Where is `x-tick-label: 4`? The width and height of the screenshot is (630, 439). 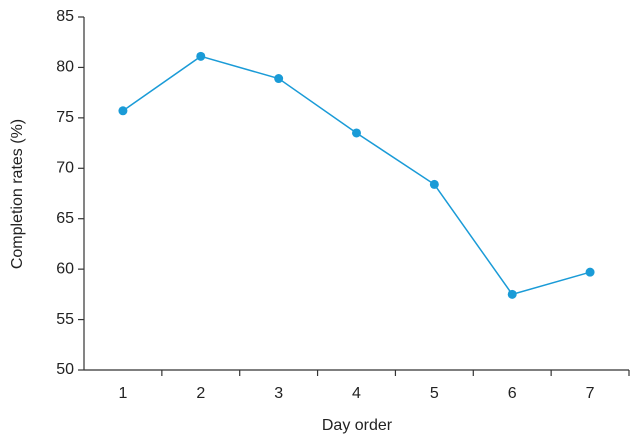 x-tick-label: 4 is located at coordinates (356, 393).